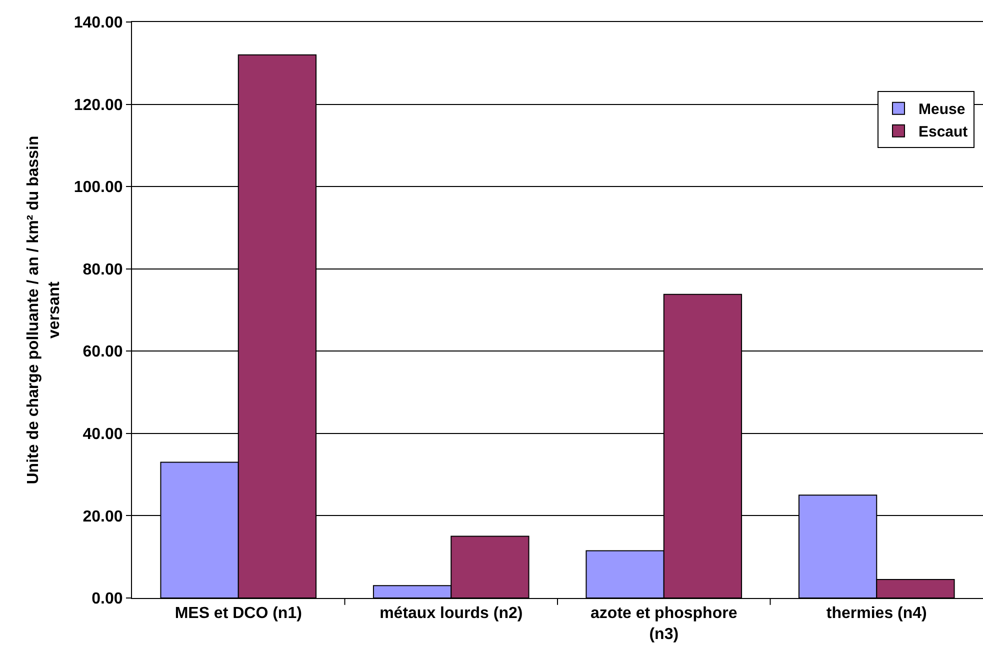 The image size is (983, 662). Describe the element at coordinates (942, 109) in the screenshot. I see `legend-label: Meuse` at that location.